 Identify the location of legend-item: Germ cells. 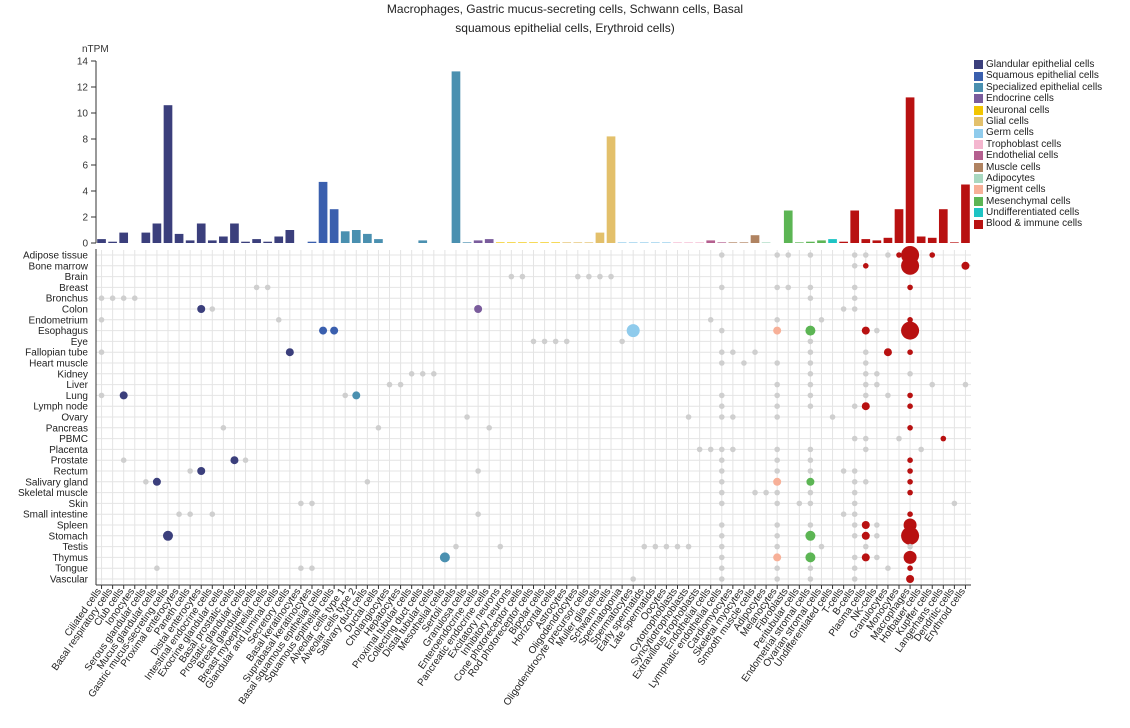
(1038, 132).